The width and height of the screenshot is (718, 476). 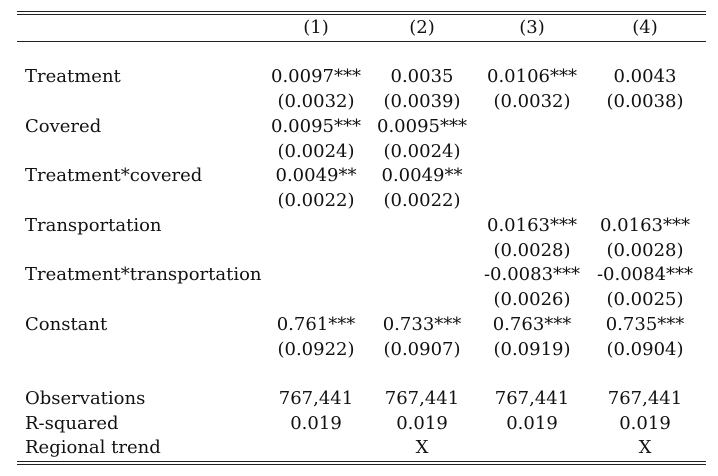 I want to click on stat-regional-trend-4: X, so click(x=645, y=447).